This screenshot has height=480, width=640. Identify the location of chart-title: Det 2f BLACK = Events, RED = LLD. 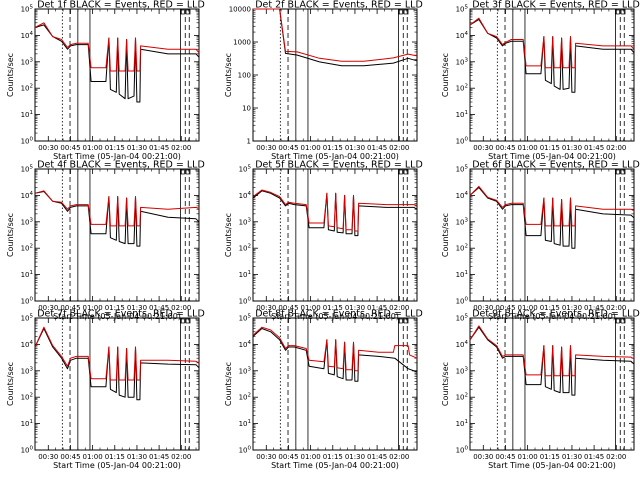
(339, 5).